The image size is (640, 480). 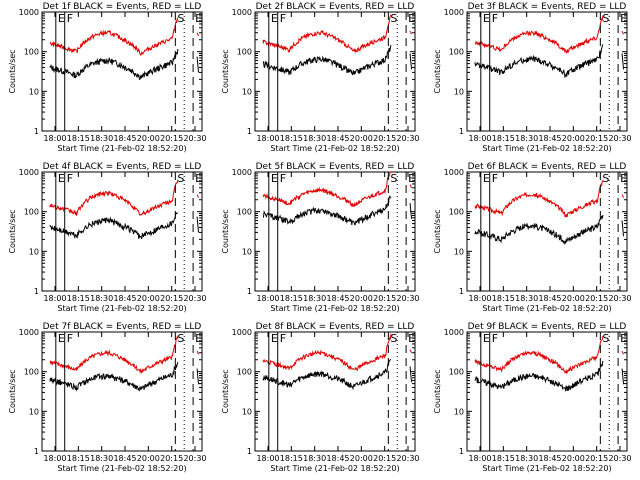 I want to click on panel-title: Det 7f BLACK = Events, RED = LLD, so click(x=122, y=327).